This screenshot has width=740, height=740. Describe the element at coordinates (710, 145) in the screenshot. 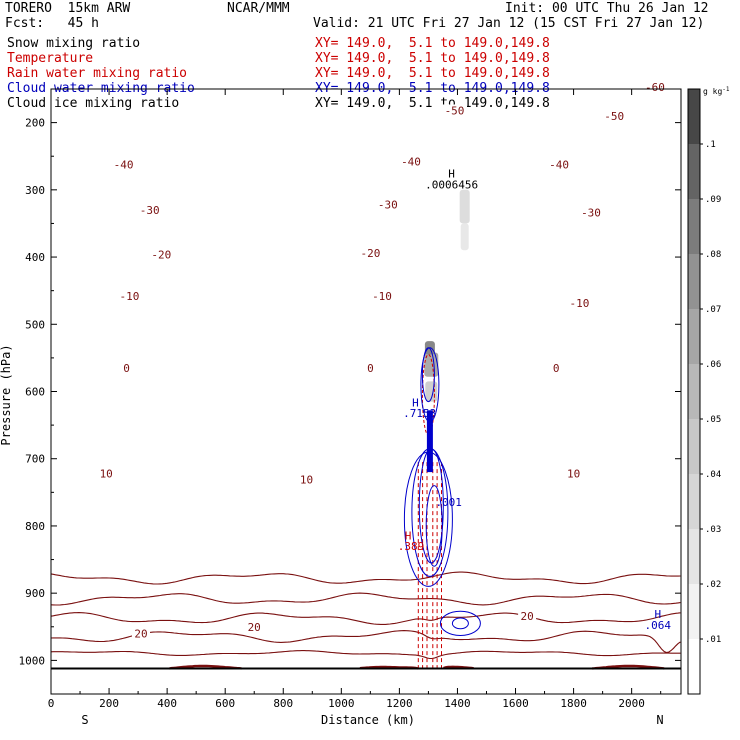

I see `colorbar-tick-label: .1` at that location.